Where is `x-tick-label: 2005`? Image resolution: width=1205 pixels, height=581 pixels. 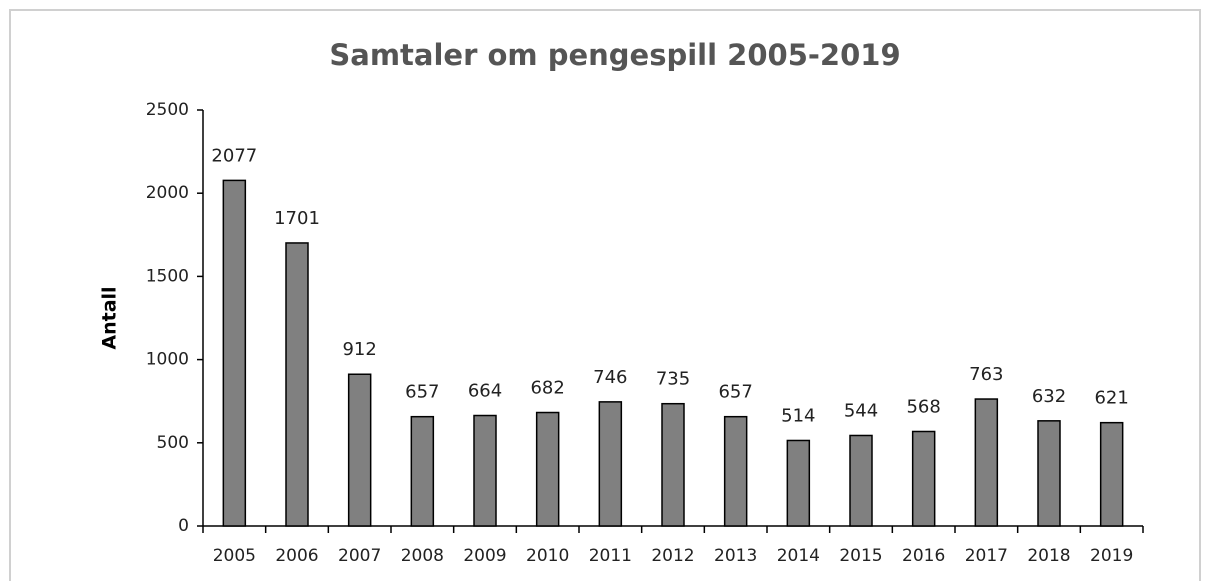 x-tick-label: 2005 is located at coordinates (234, 556).